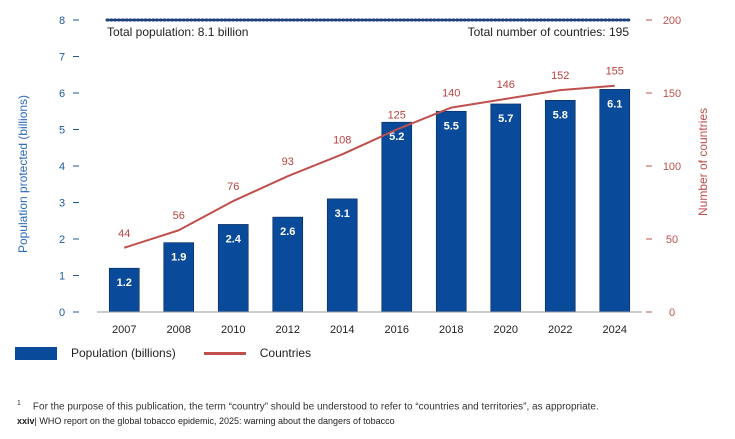  What do you see at coordinates (233, 330) in the screenshot?
I see `x-tick-label: 2010` at bounding box center [233, 330].